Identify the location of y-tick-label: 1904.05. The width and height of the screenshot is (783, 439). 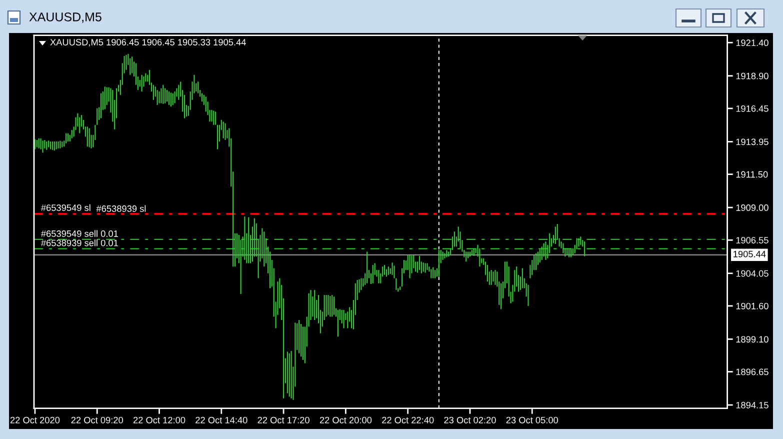
(752, 273).